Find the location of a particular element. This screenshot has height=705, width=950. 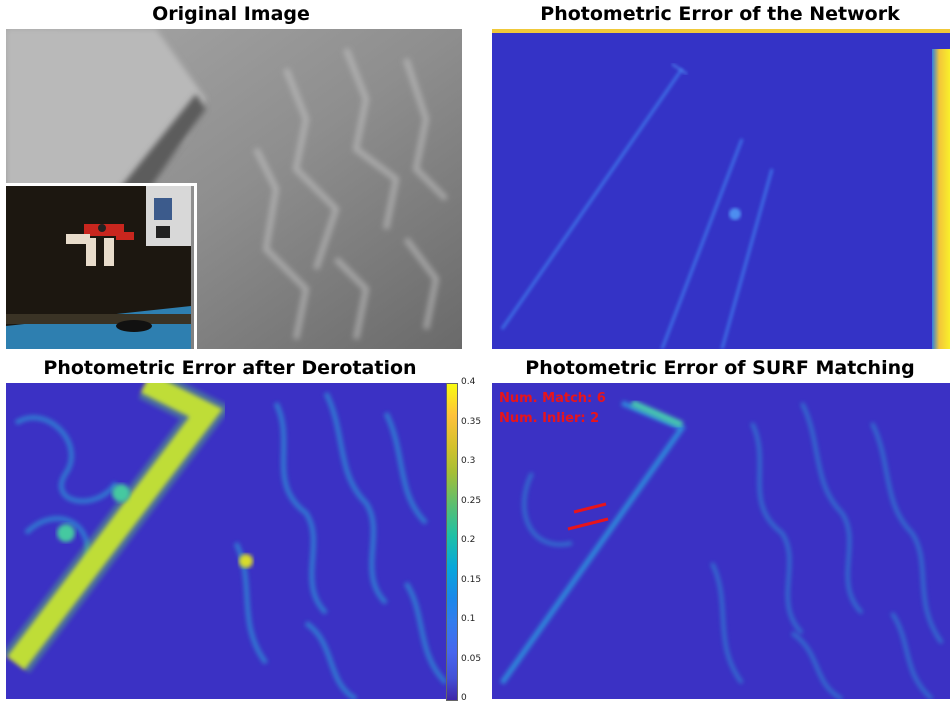

colorbar-tick-label: 0.05 is located at coordinates (471, 659).